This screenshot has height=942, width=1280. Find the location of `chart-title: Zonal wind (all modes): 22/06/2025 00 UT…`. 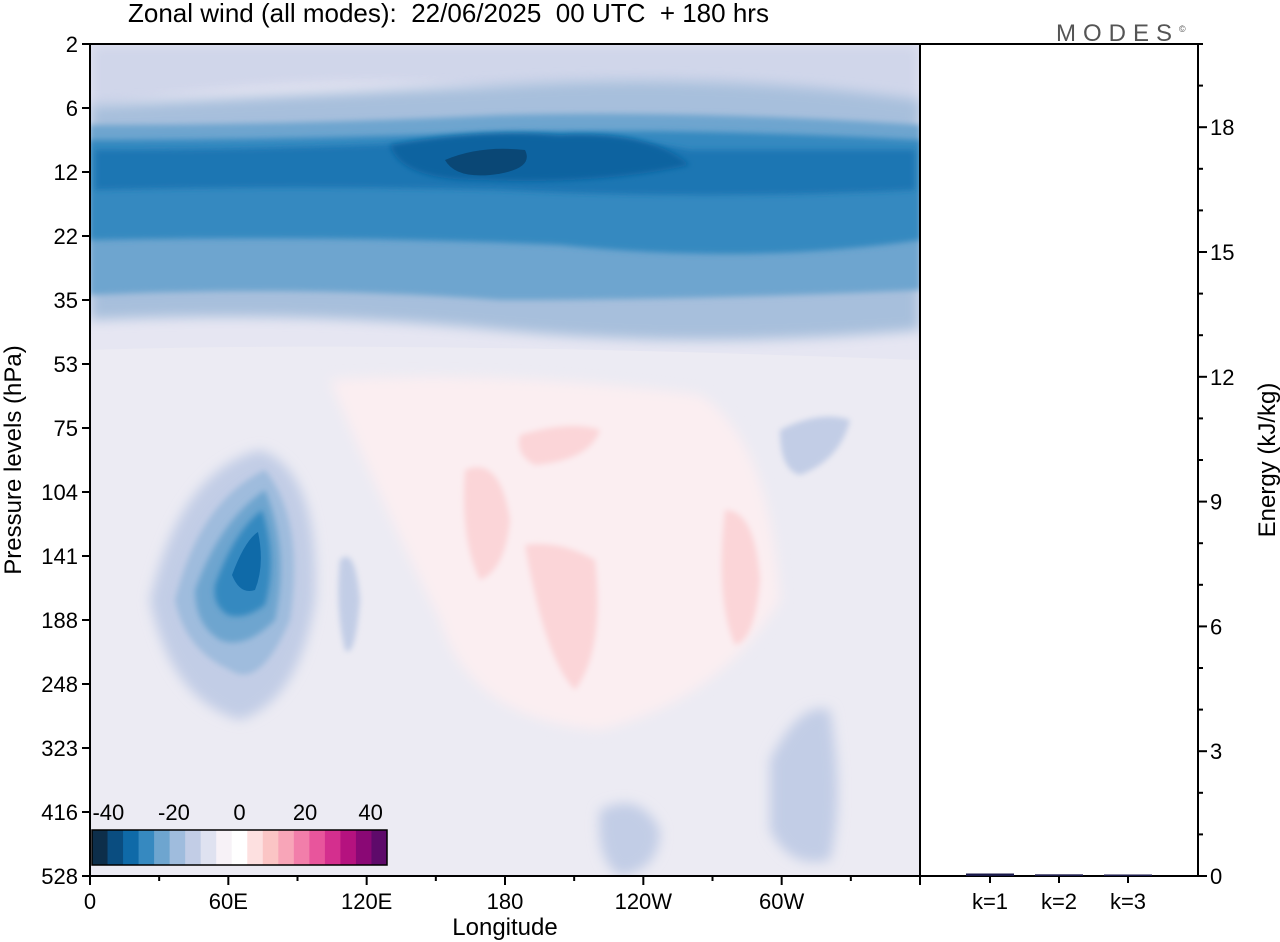

chart-title: Zonal wind (all modes): 22/06/2025 00 UT… is located at coordinates (448, 14).